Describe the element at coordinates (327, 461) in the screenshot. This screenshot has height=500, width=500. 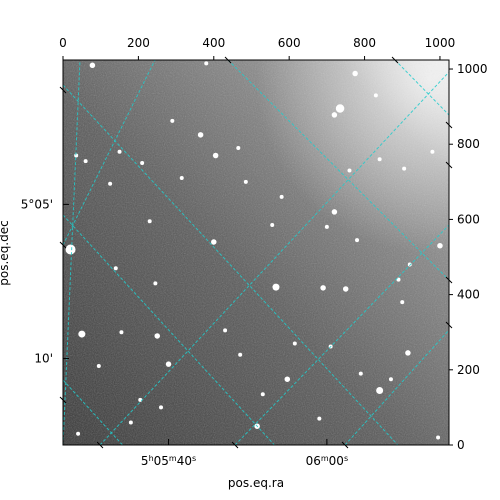
I see `ra-tick-label-1: 06m00s` at that location.